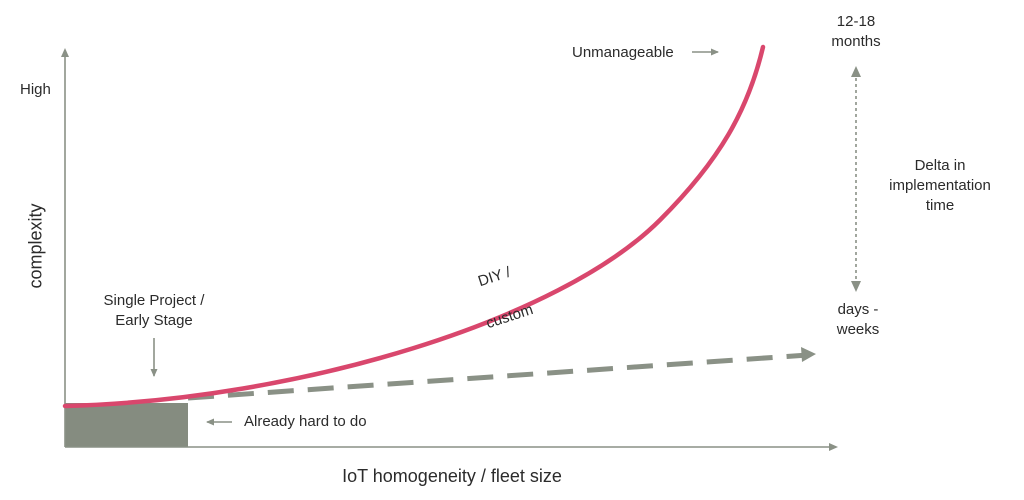 This screenshot has height=500, width=1024. What do you see at coordinates (808, 354) in the screenshot?
I see `dashed-line-arrowhead` at bounding box center [808, 354].